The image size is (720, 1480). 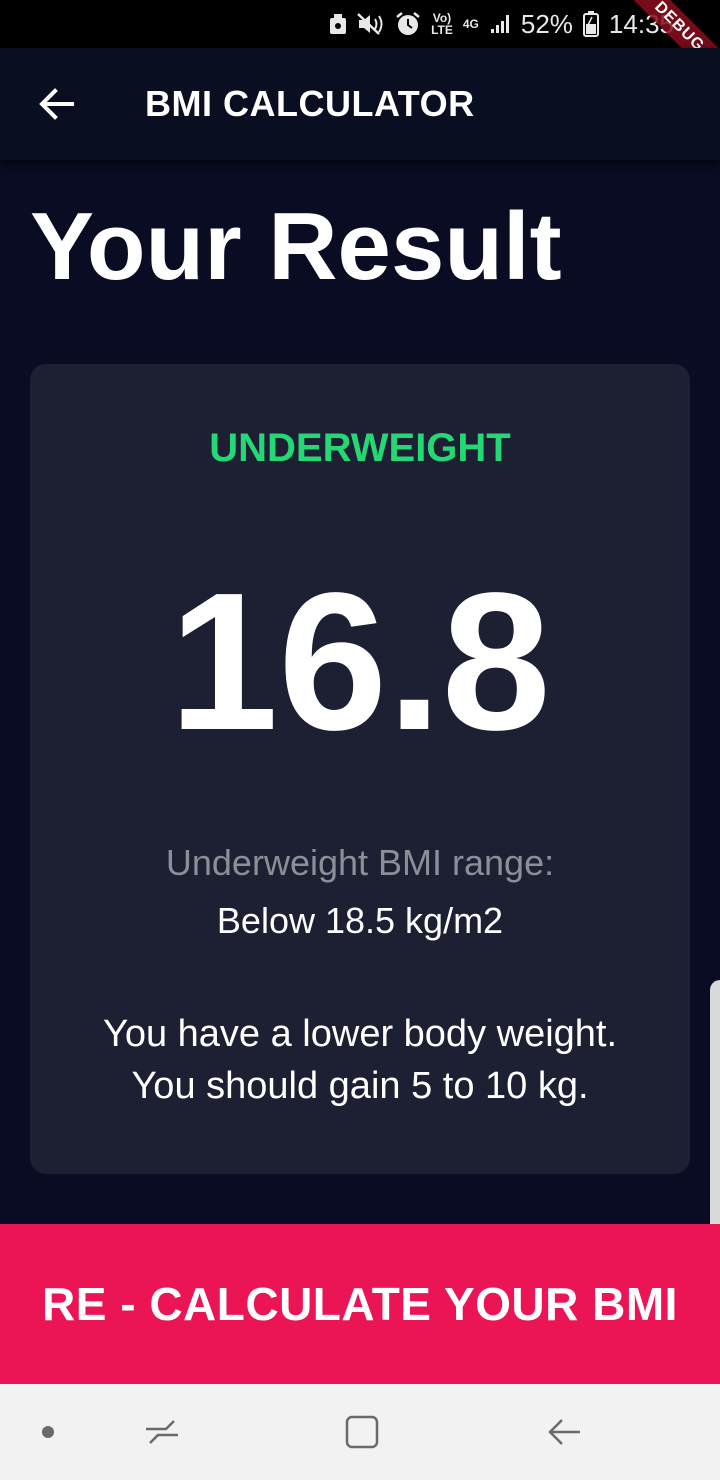 I want to click on page-title: Your Result, so click(x=296, y=246).